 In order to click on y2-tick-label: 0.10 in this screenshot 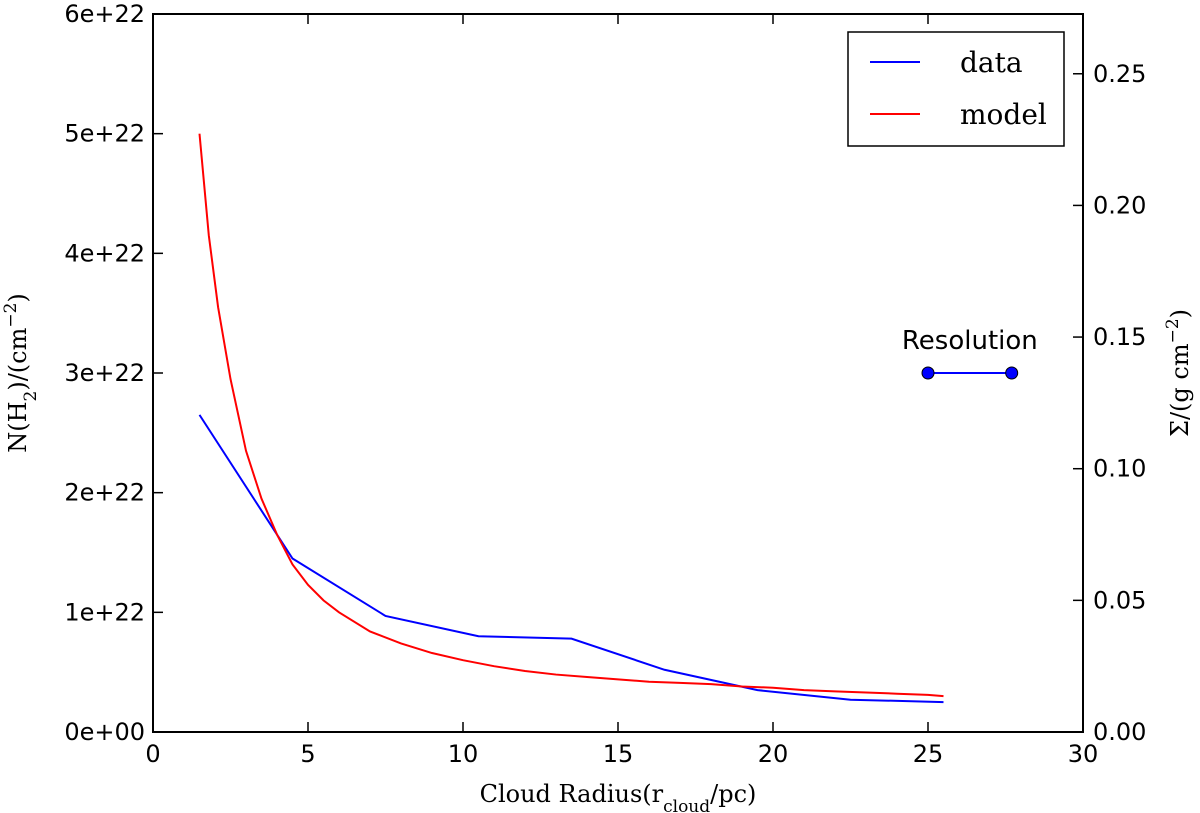, I will do `click(1119, 469)`.